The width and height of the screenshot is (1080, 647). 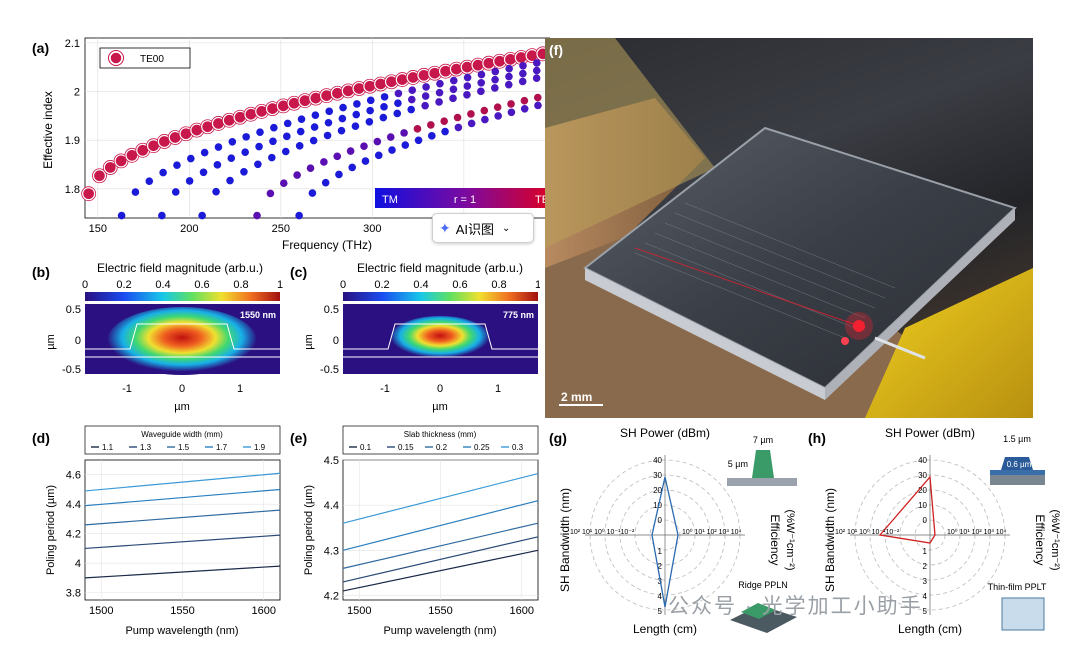 What do you see at coordinates (518, 315) in the screenshot?
I see `c-wavelength: 775 nm` at bounding box center [518, 315].